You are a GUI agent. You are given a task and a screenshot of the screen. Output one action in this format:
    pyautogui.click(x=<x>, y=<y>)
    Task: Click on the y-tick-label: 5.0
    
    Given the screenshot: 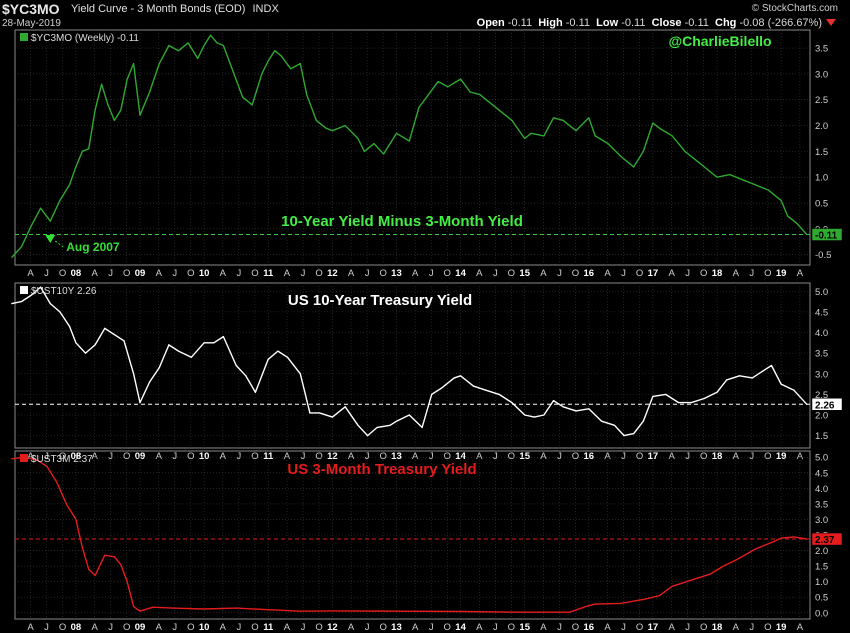 What is the action you would take?
    pyautogui.click(x=821, y=292)
    